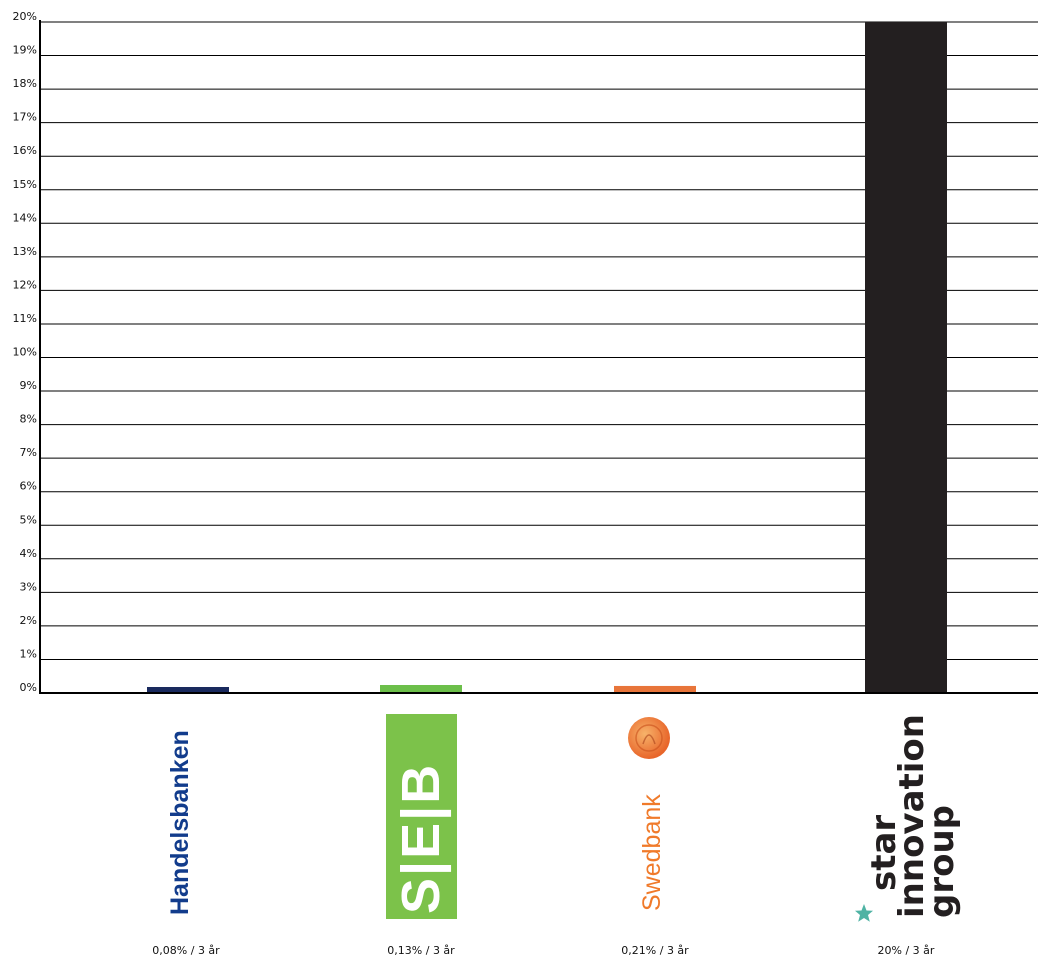 This screenshot has width=1038, height=958. I want to click on caption-swedbank: 0,21% / 3 år, so click(655, 950).